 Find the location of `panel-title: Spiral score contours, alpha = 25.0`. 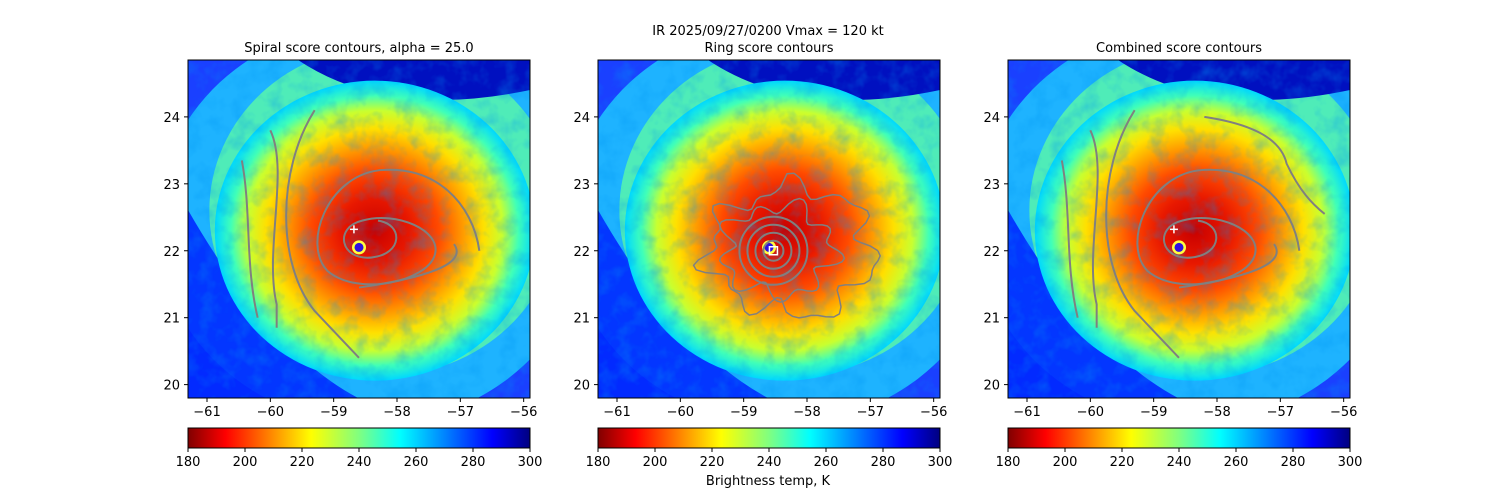

panel-title: Spiral score contours, alpha = 25.0 is located at coordinates (358, 48).